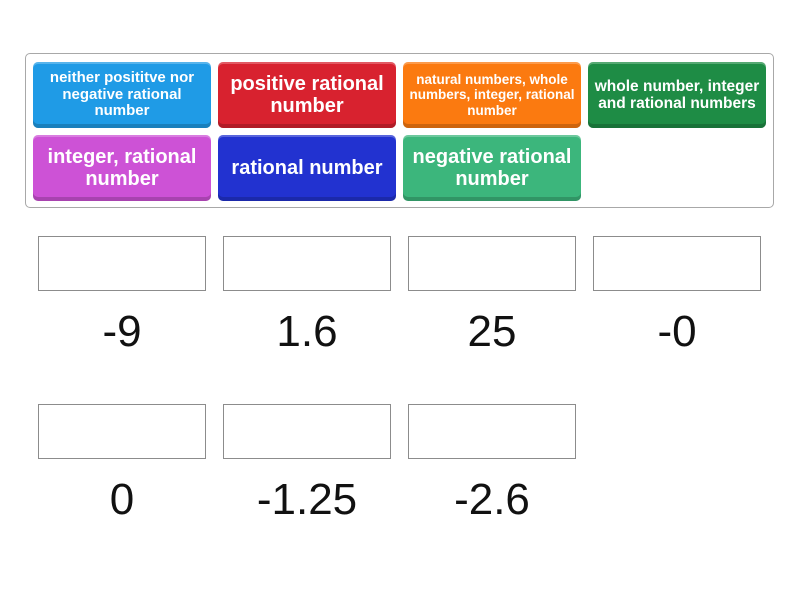 The image size is (800, 600). Describe the element at coordinates (307, 499) in the screenshot. I see `target-label: -1.25` at that location.